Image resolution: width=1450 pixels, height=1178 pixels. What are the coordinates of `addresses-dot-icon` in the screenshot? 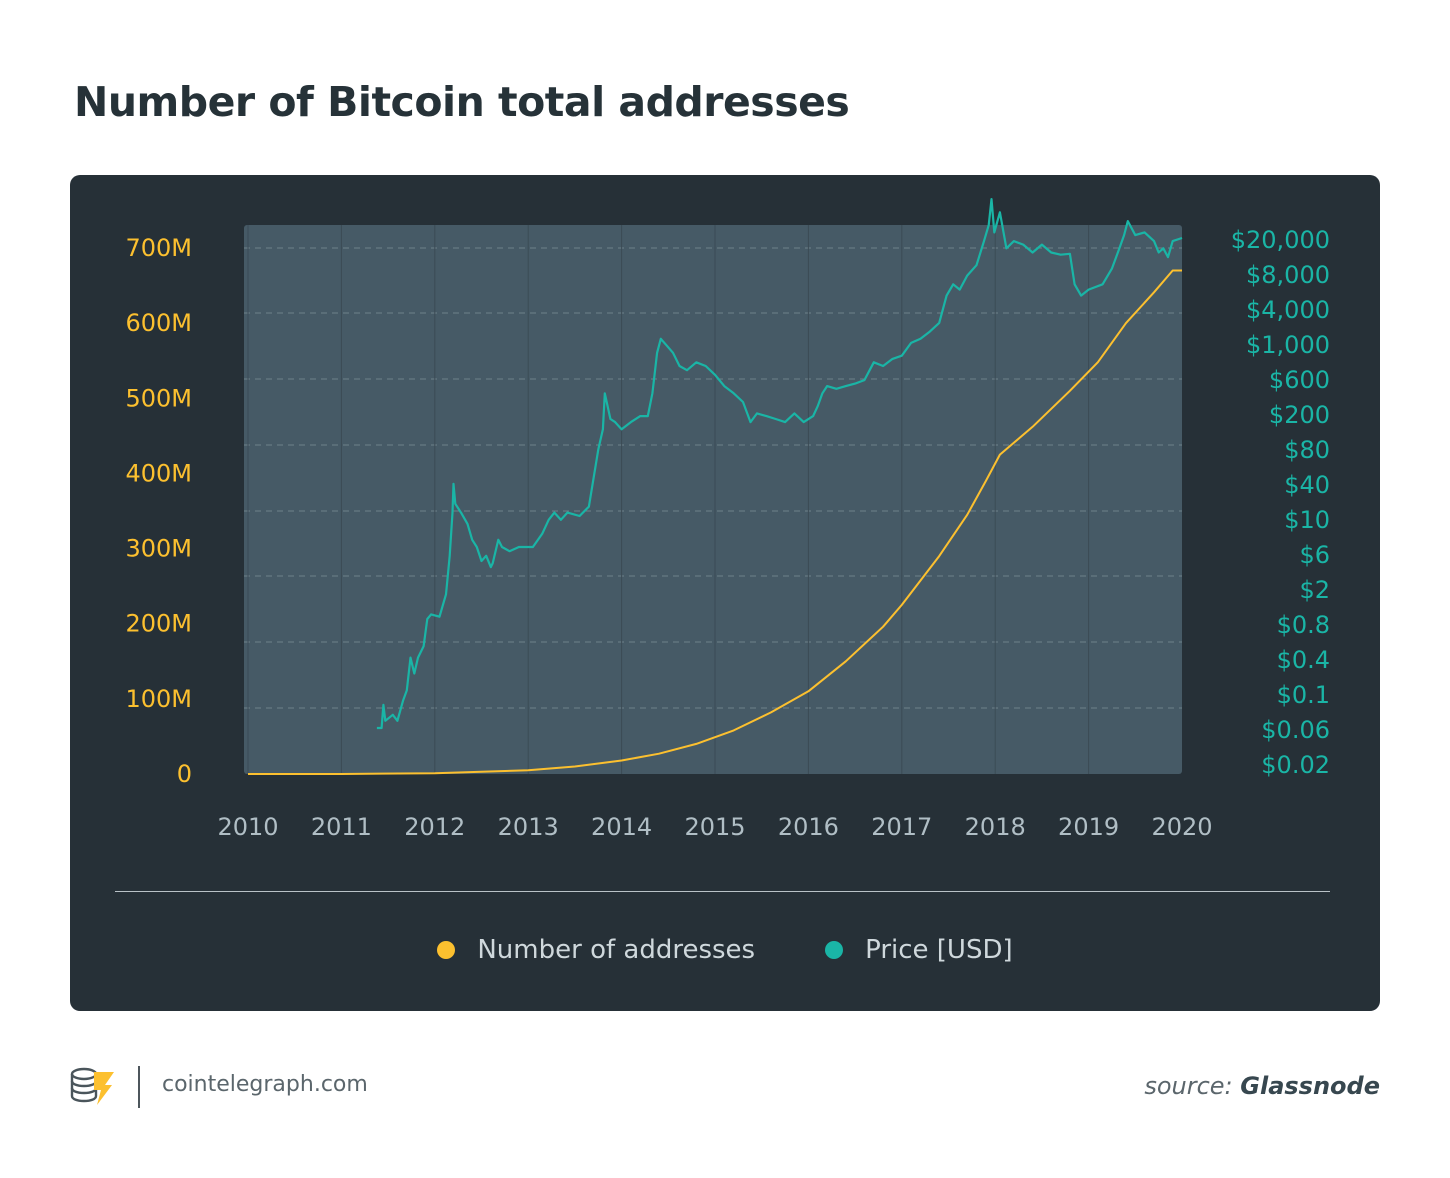 It's located at (446, 950).